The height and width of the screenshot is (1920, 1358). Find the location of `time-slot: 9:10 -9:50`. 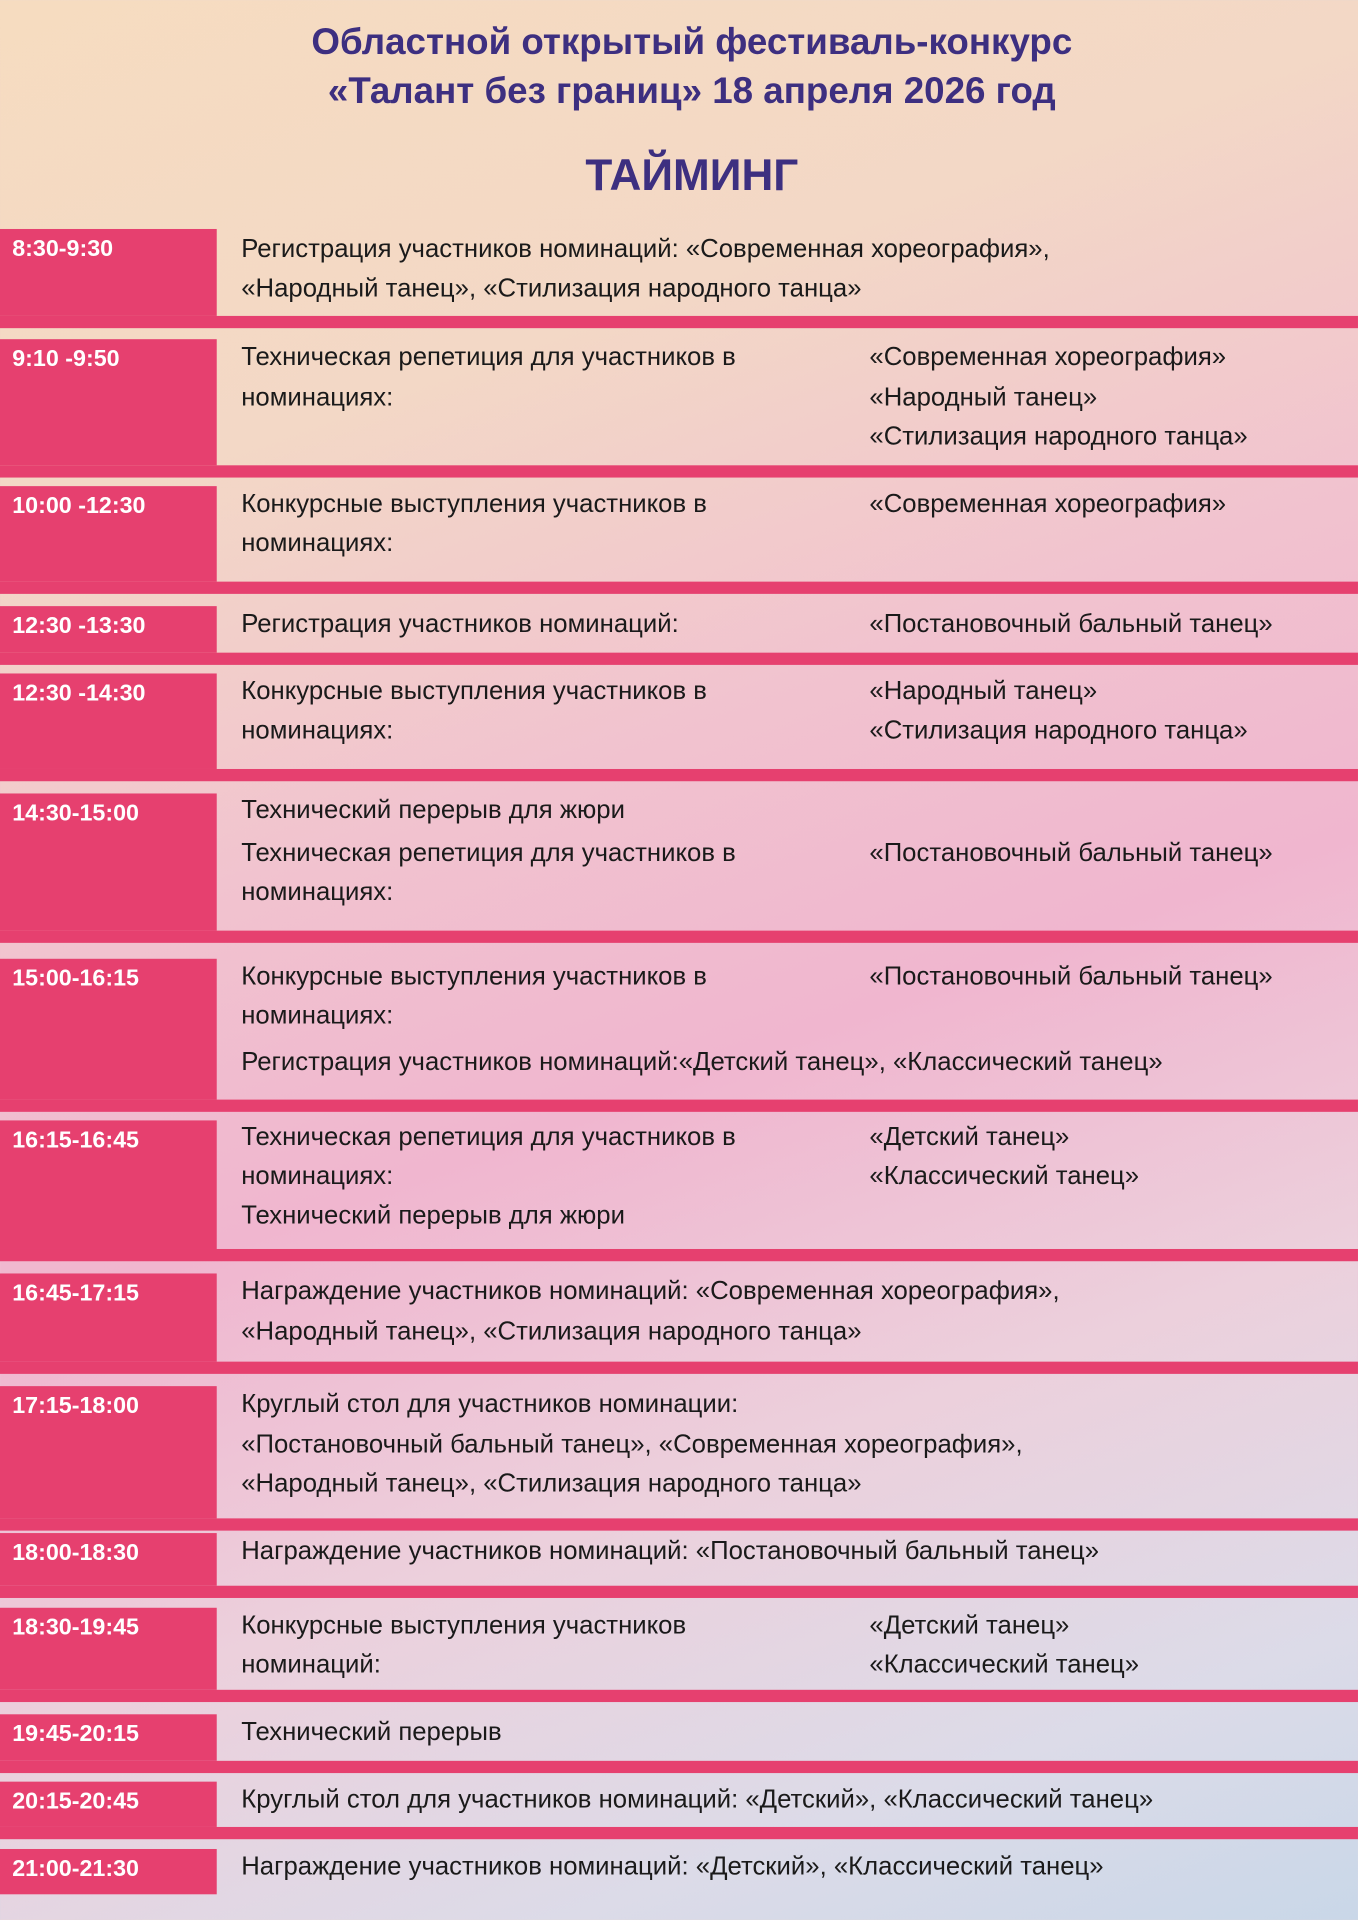

time-slot: 9:10 -9:50 is located at coordinates (108, 402).